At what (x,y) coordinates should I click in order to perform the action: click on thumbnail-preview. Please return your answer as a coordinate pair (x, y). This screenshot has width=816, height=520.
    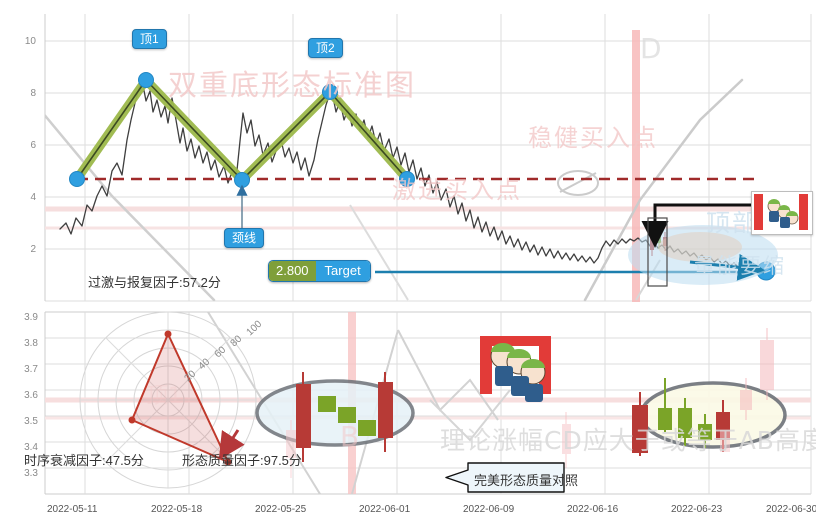
    Looking at the image, I should click on (782, 213).